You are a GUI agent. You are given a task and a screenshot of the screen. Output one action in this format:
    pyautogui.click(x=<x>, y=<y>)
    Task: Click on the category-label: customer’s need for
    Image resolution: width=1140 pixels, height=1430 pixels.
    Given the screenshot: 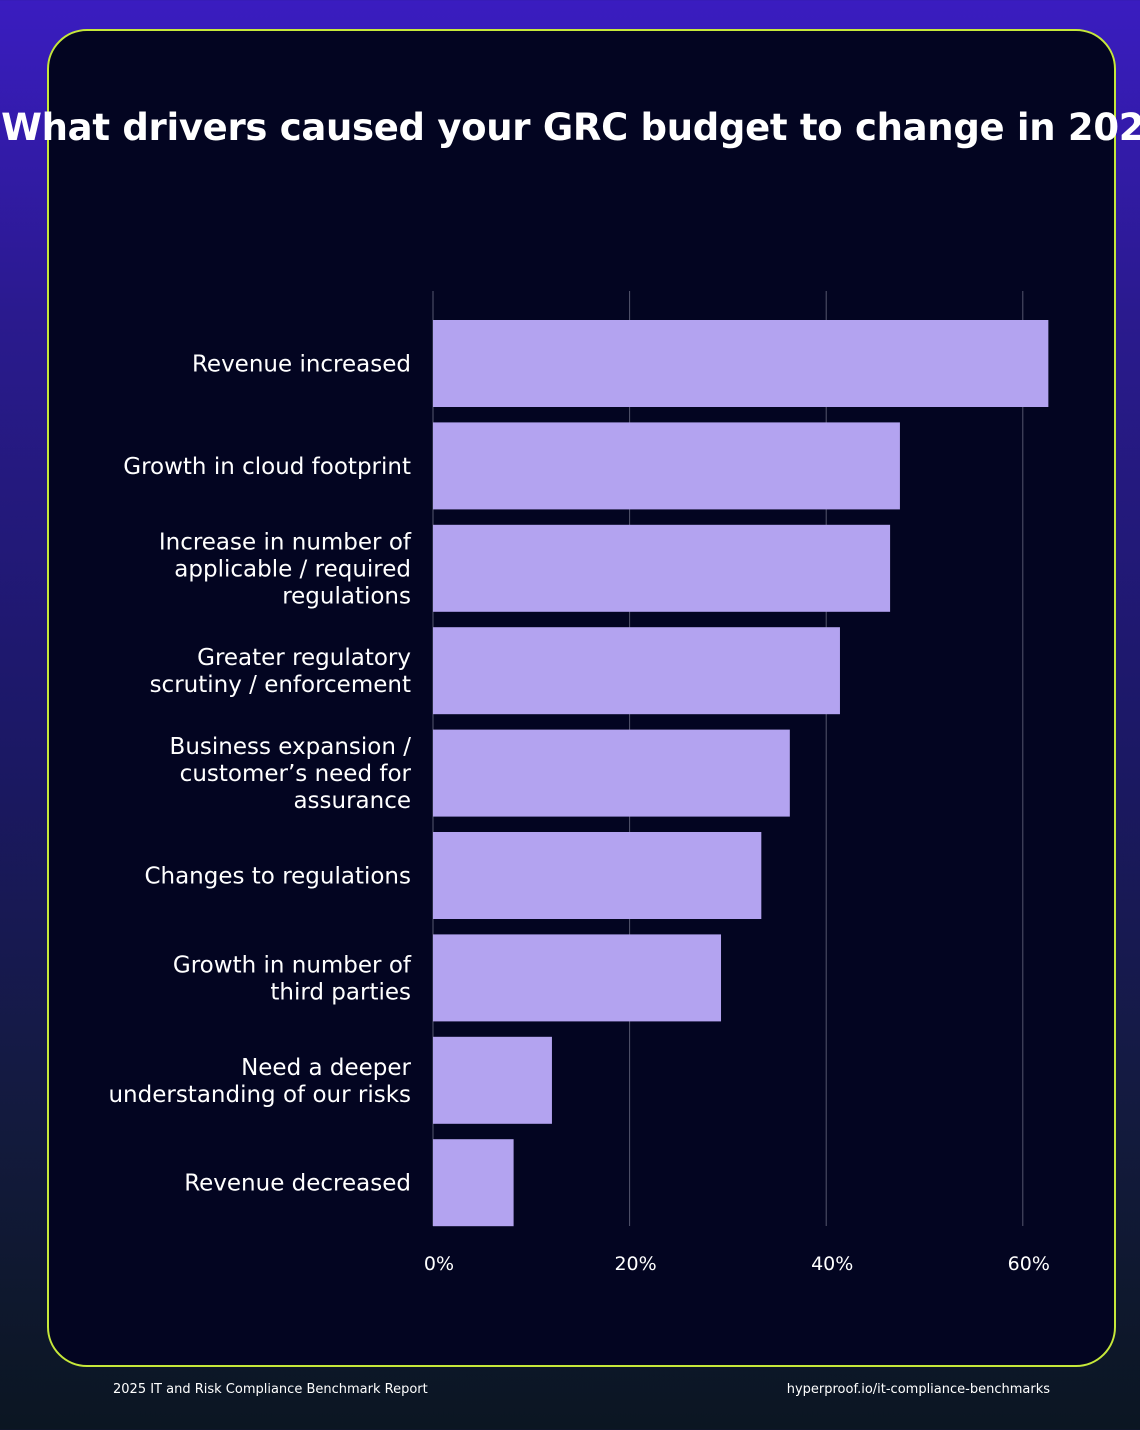 What is the action you would take?
    pyautogui.click(x=296, y=774)
    